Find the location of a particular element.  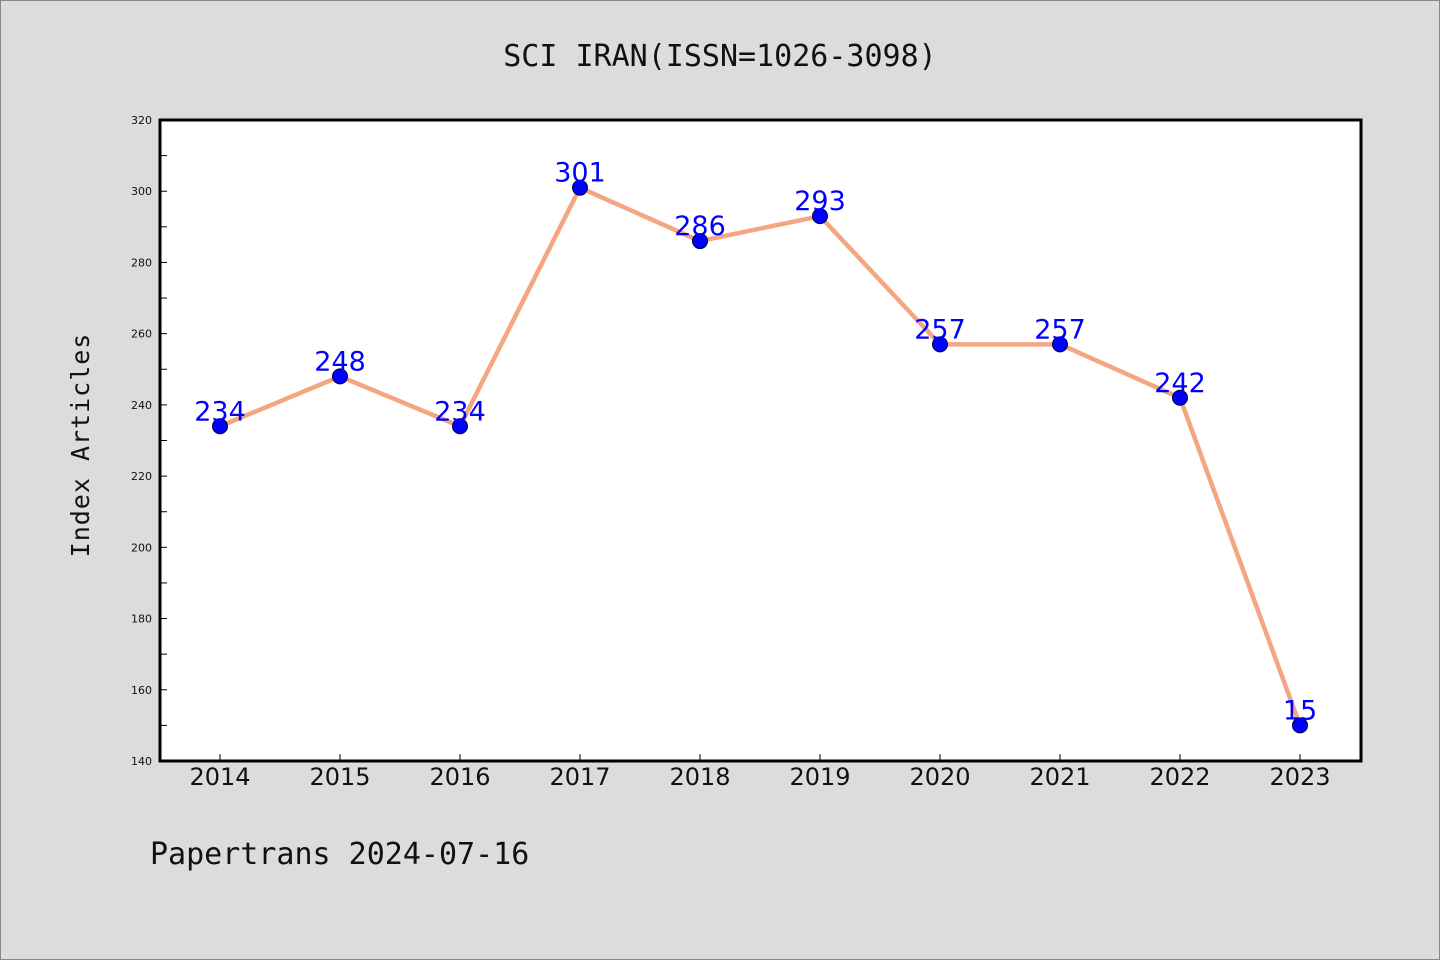

footer-credit: Papertrans 2024-07-16 is located at coordinates (339, 854).